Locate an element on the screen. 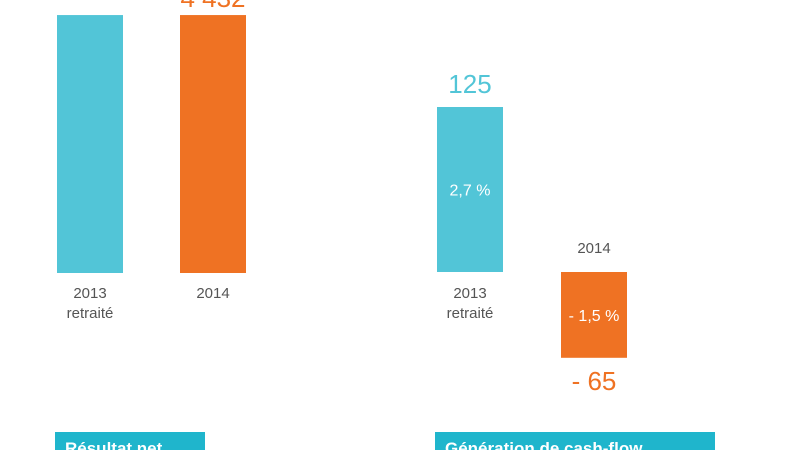  bar-inner-label: 2,7 % is located at coordinates (470, 191).